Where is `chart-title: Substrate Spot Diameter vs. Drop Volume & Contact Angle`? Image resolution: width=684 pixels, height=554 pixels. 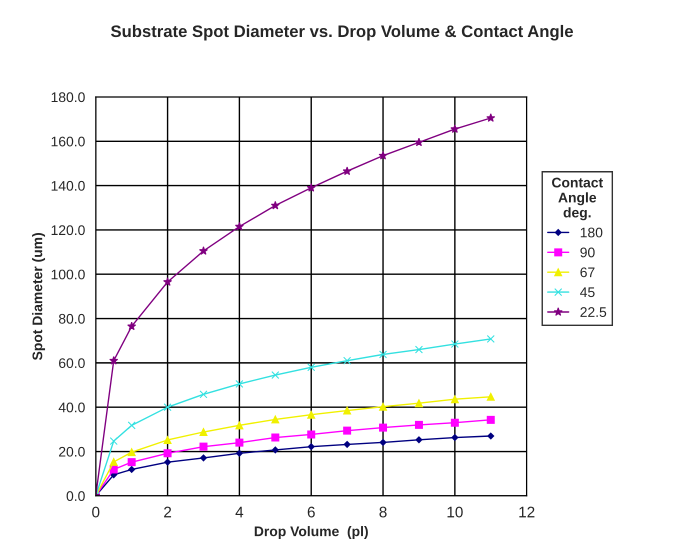 chart-title: Substrate Spot Diameter vs. Drop Volume & Contact Angle is located at coordinates (341, 32).